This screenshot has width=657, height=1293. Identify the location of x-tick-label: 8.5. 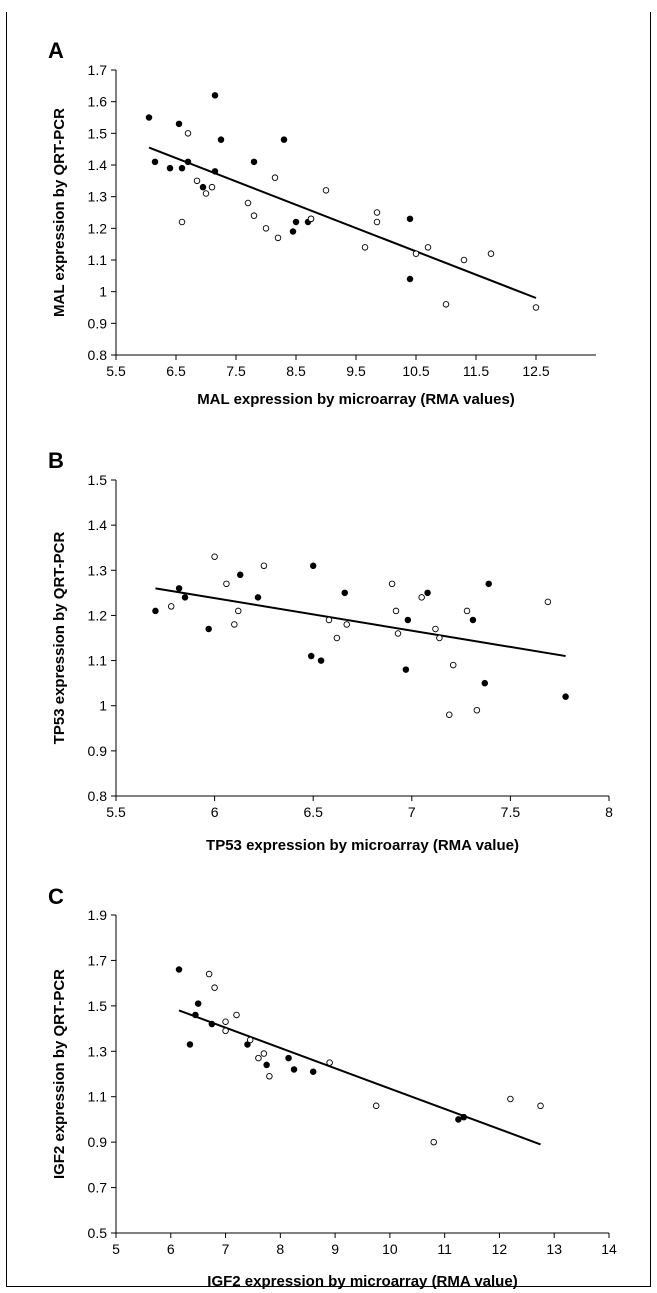
(296, 371).